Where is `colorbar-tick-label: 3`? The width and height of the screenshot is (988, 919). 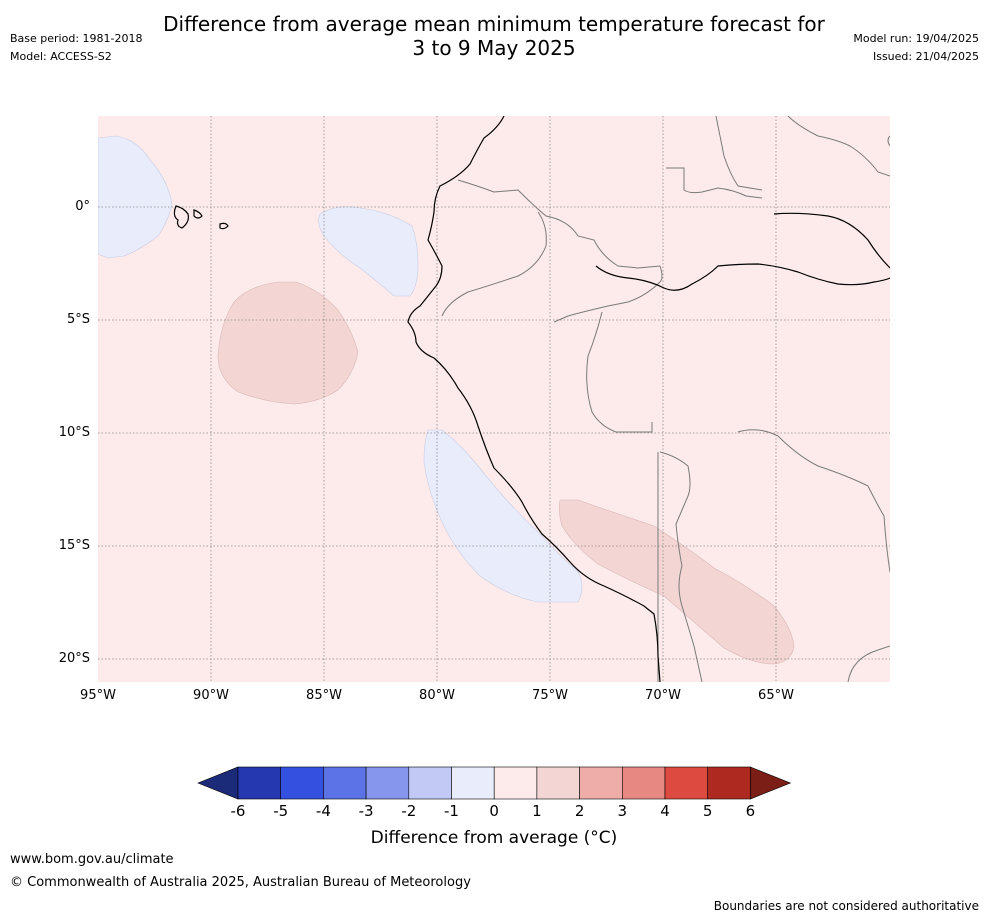 colorbar-tick-label: 3 is located at coordinates (623, 811).